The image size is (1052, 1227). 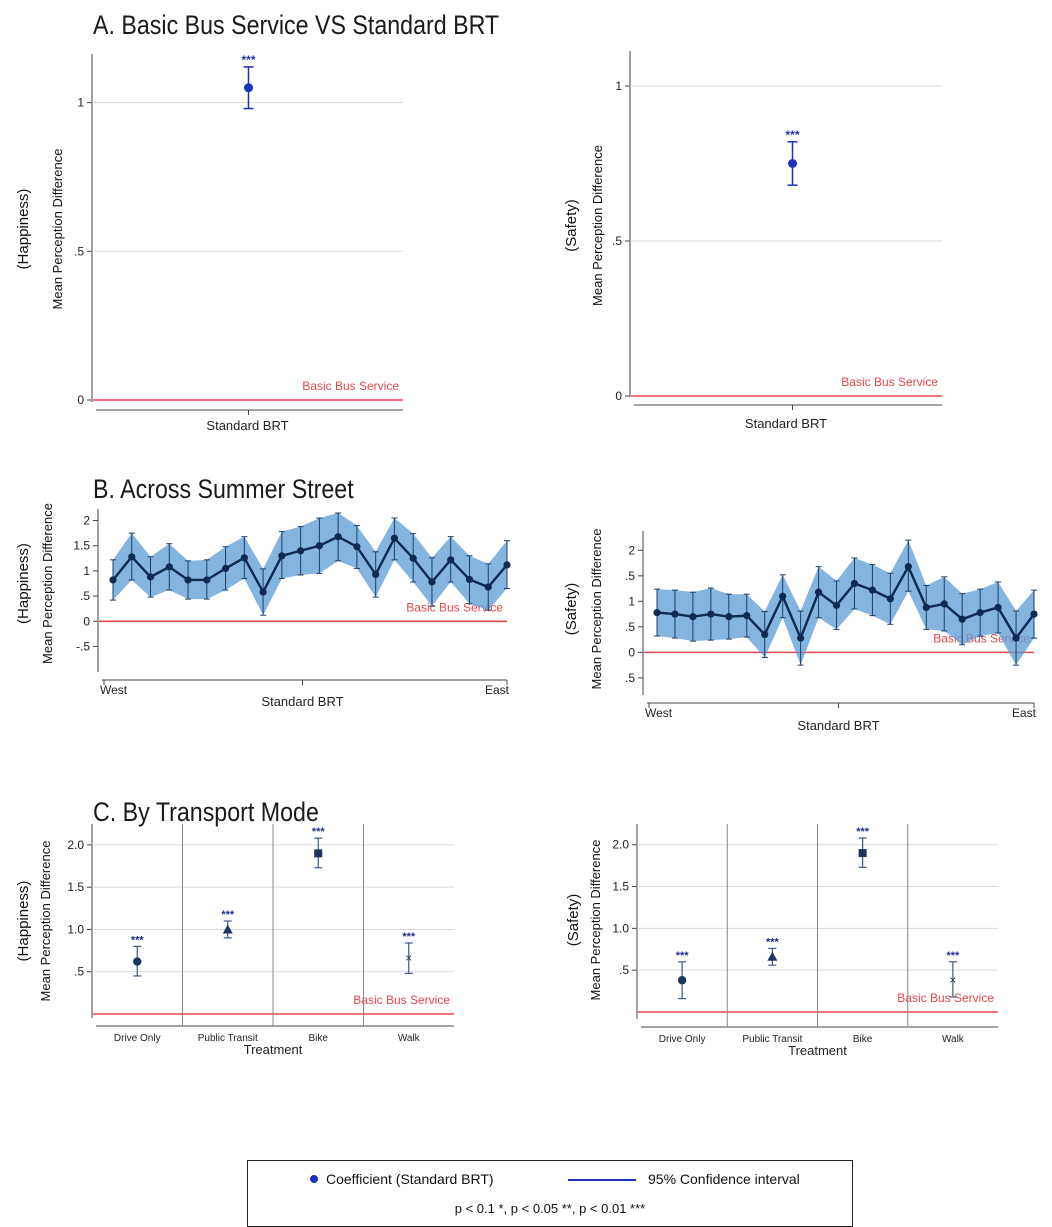 I want to click on legend-pvalues: p < 0.1 *, p < 0.05 **, p < 0.01 ***, so click(x=550, y=1208).